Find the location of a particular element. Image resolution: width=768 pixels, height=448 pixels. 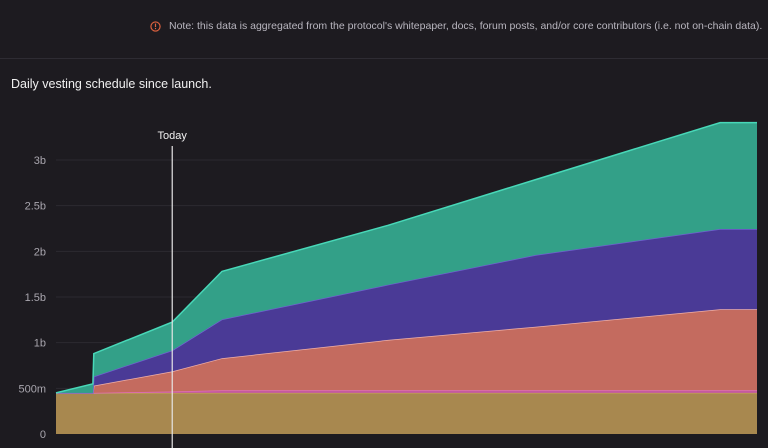

y-tick-label: 2.5b is located at coordinates (35, 207).